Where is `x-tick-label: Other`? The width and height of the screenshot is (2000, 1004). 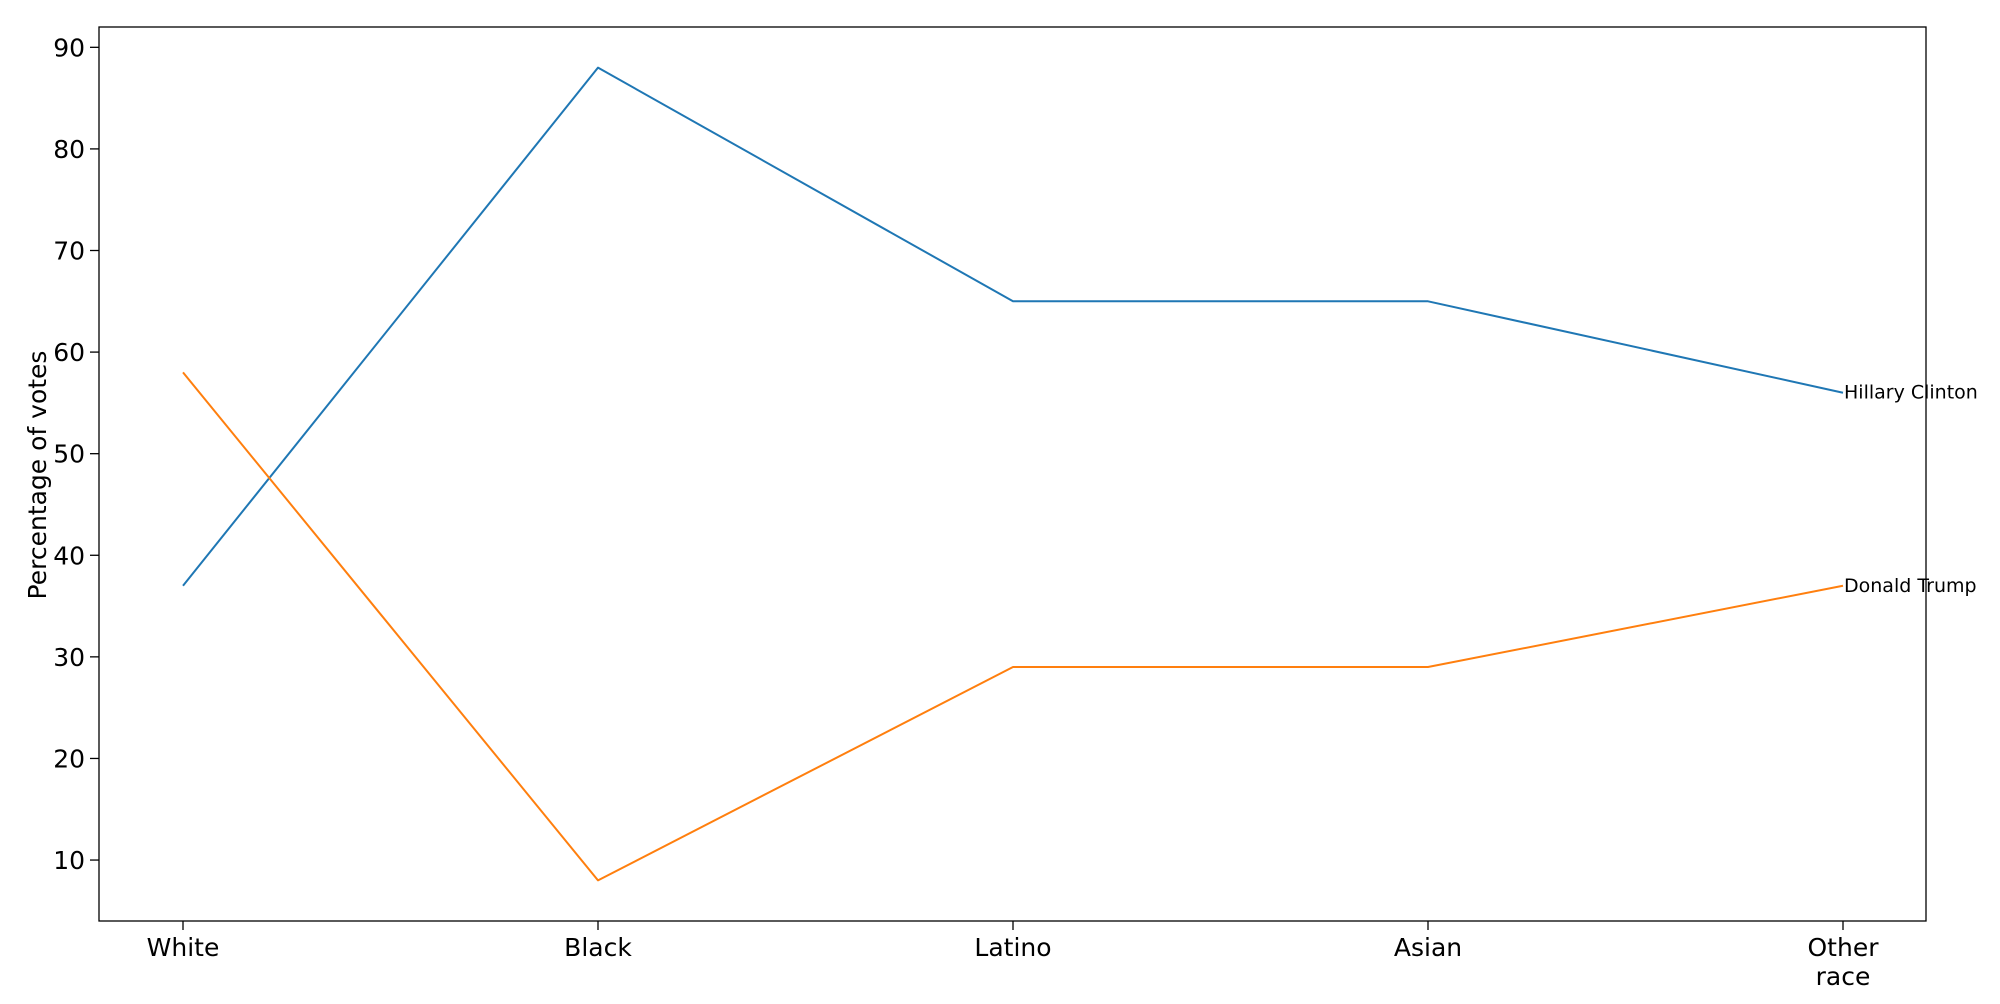 x-tick-label: Other is located at coordinates (1844, 947).